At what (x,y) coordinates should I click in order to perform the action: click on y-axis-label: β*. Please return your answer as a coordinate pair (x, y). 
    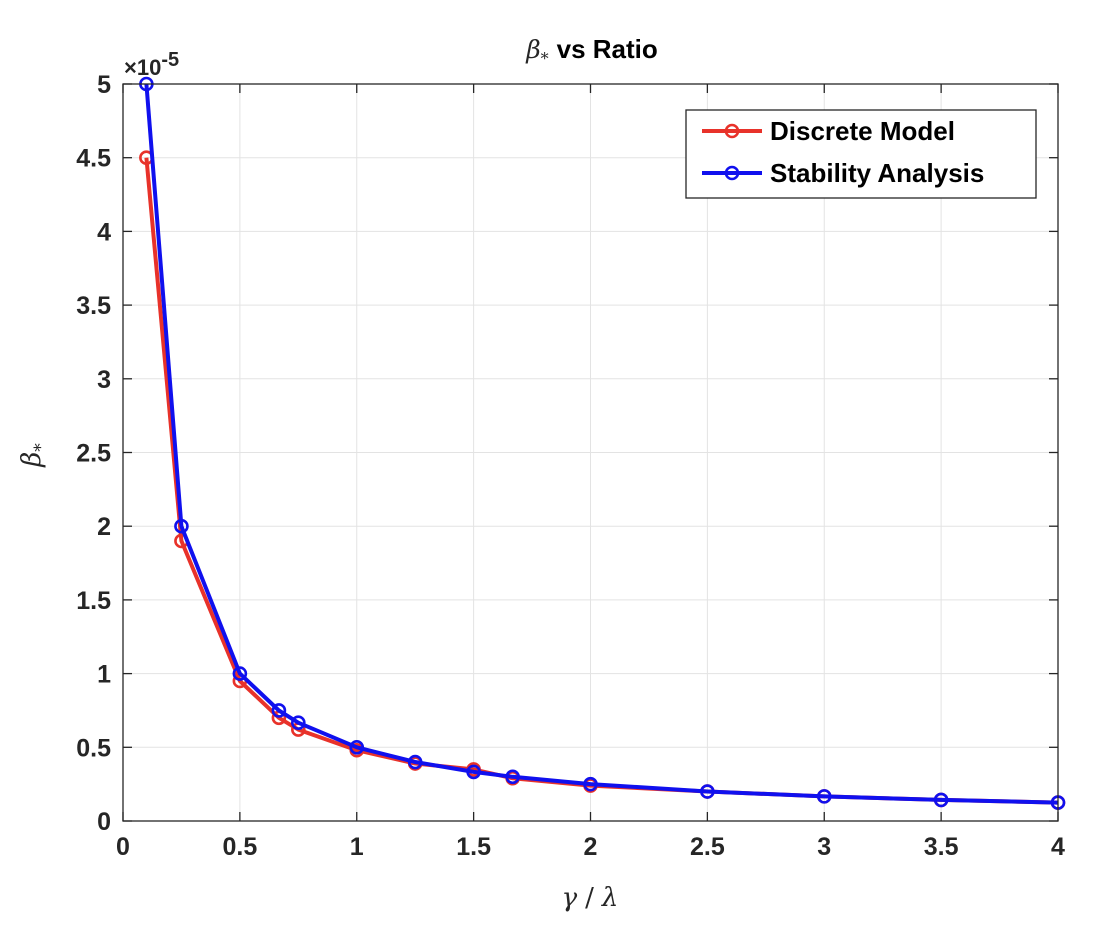
    Looking at the image, I should click on (34, 455).